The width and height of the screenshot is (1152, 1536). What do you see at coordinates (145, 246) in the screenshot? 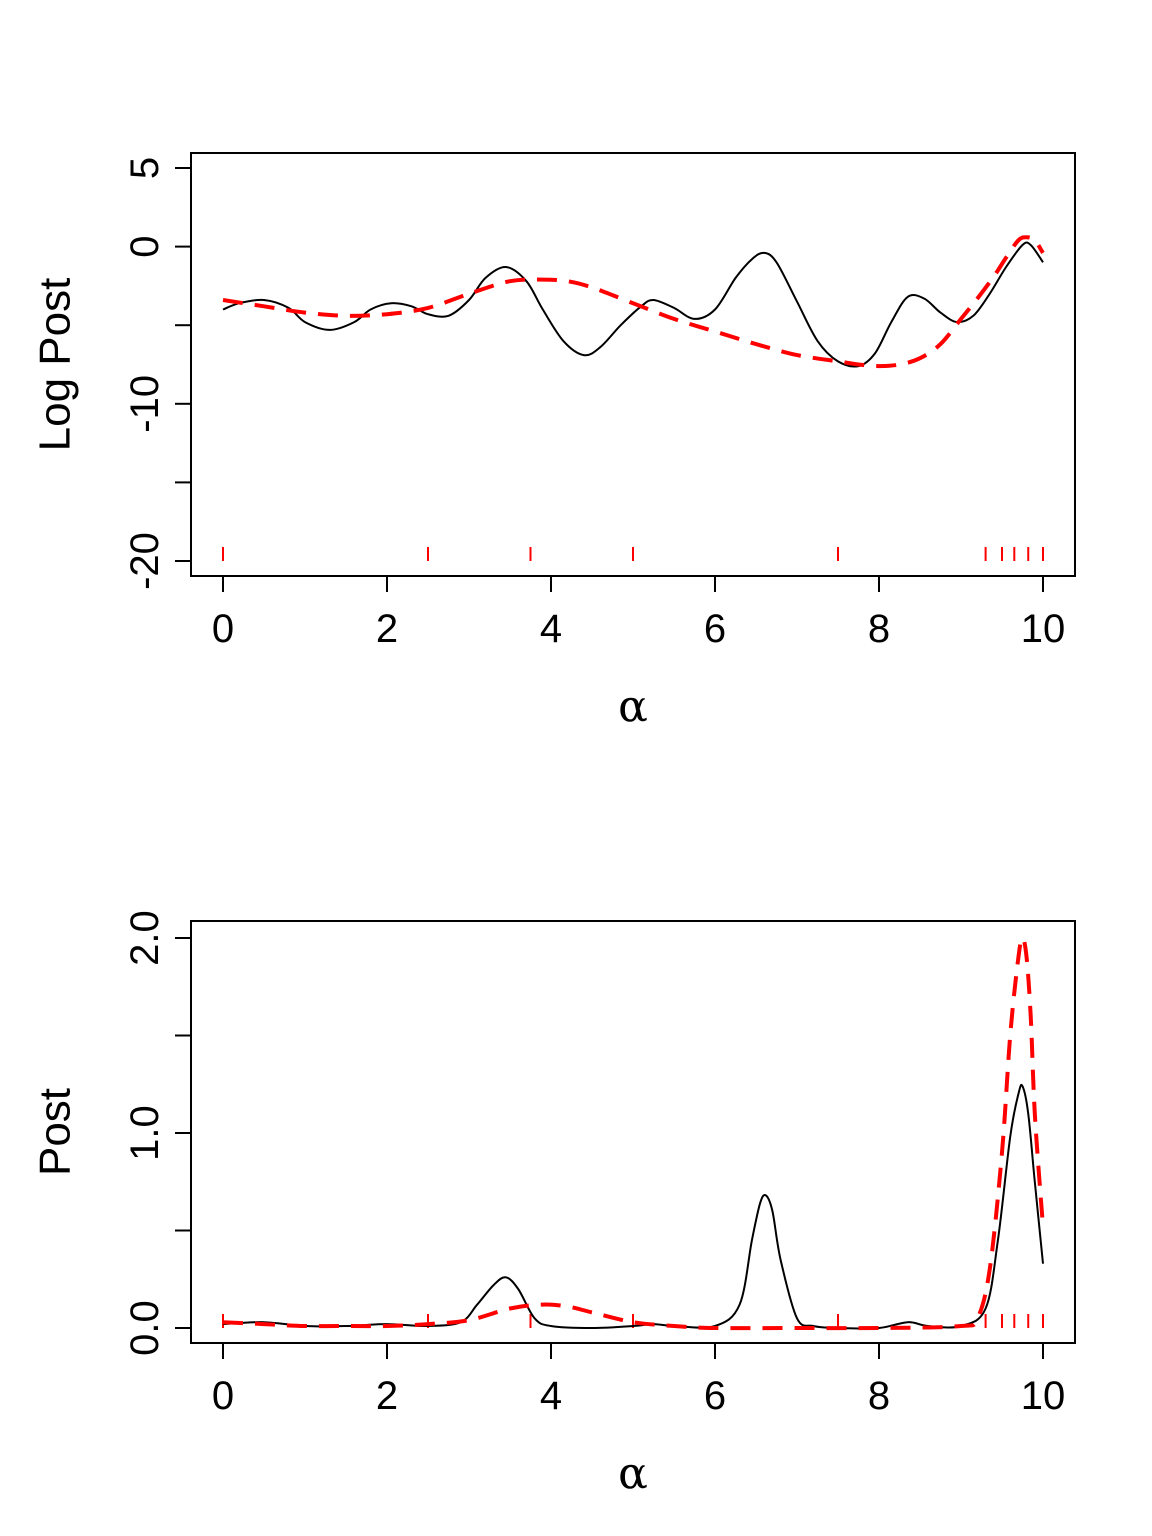
I see `y-tick-label: 0` at bounding box center [145, 246].